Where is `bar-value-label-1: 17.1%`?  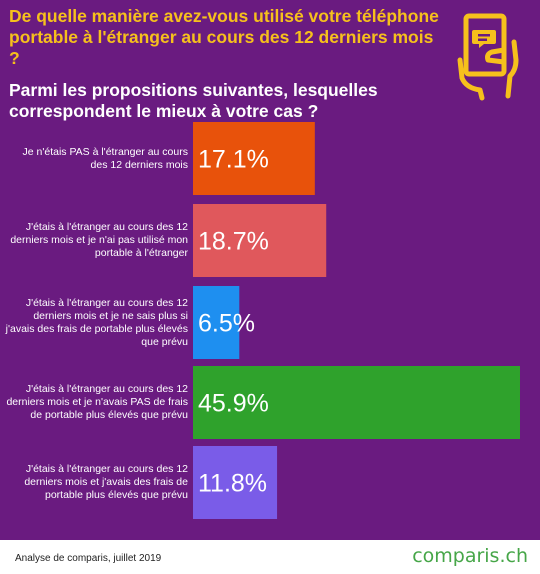
bar-value-label-1: 17.1% is located at coordinates (233, 160).